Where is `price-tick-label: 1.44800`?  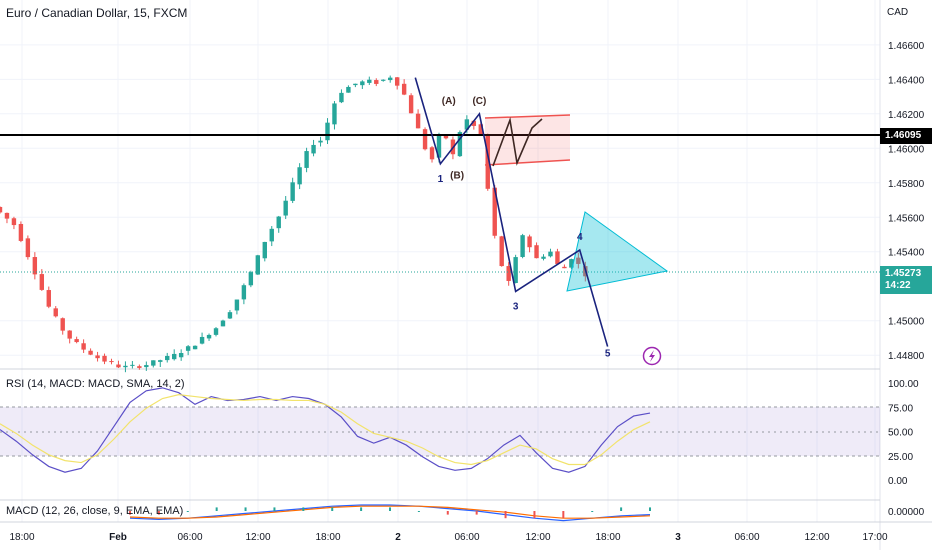
price-tick-label: 1.44800 is located at coordinates (906, 356).